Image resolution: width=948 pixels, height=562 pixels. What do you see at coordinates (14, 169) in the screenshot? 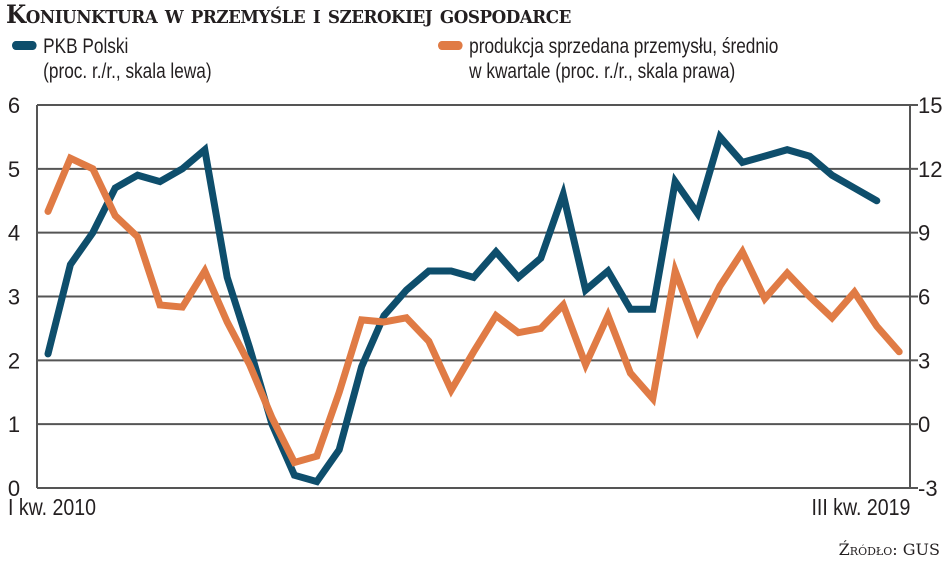
I see `left-tick-label: 5` at bounding box center [14, 169].